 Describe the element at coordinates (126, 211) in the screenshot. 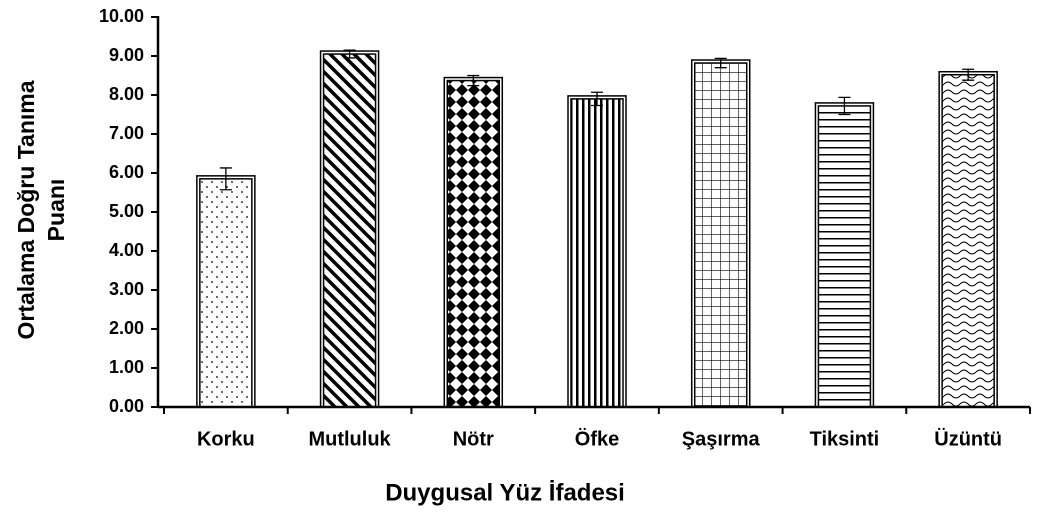

I see `y-tick-label: 5.00` at that location.